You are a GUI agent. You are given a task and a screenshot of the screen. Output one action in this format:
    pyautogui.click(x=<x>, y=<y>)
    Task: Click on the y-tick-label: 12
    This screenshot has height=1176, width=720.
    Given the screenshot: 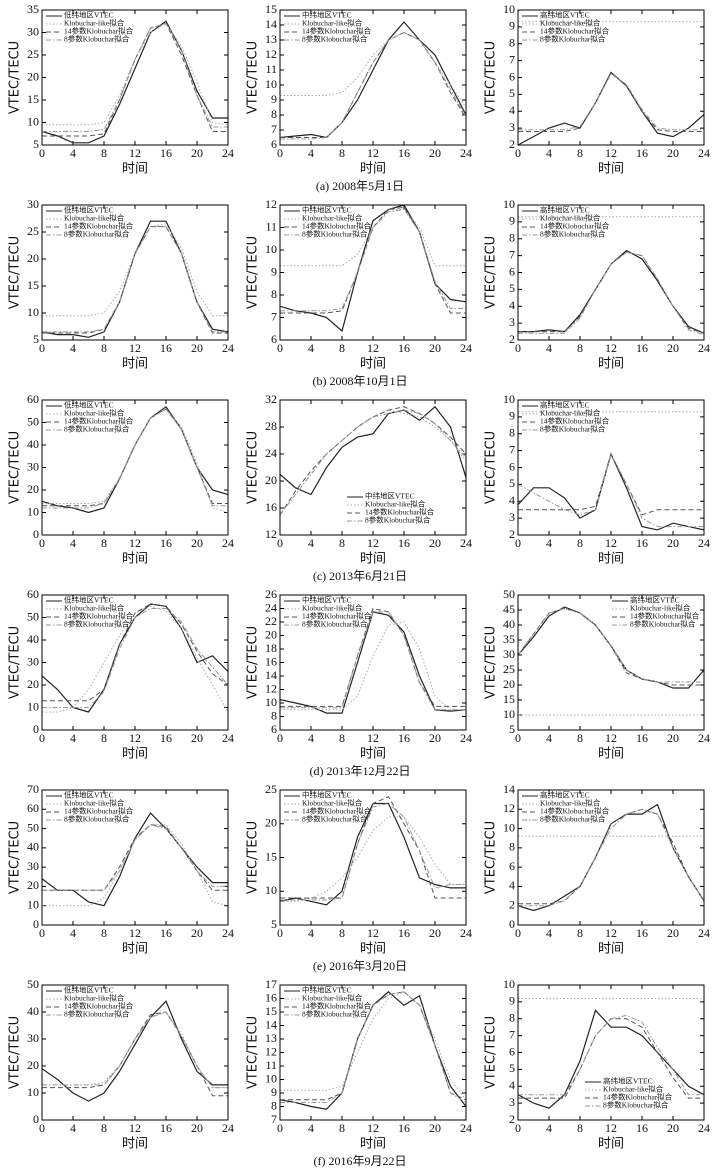 What is the action you would take?
    pyautogui.click(x=271, y=688)
    